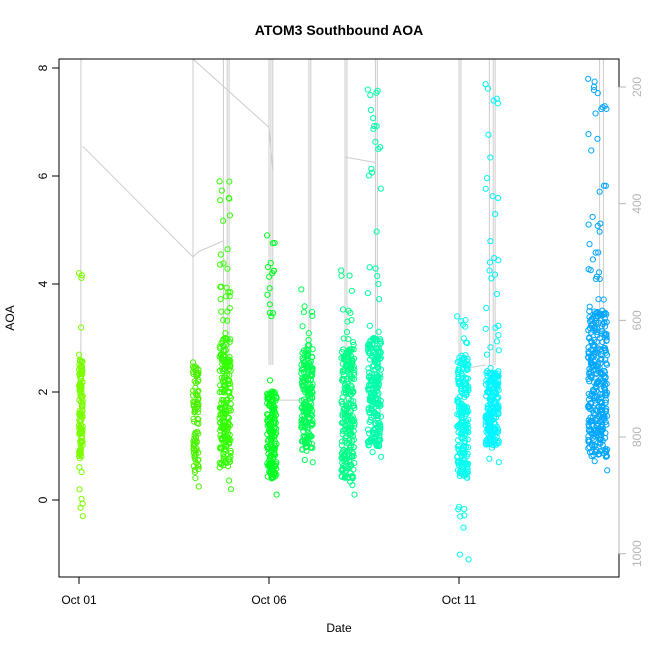  Describe the element at coordinates (43, 499) in the screenshot. I see `y-tick-label-0: 0` at that location.